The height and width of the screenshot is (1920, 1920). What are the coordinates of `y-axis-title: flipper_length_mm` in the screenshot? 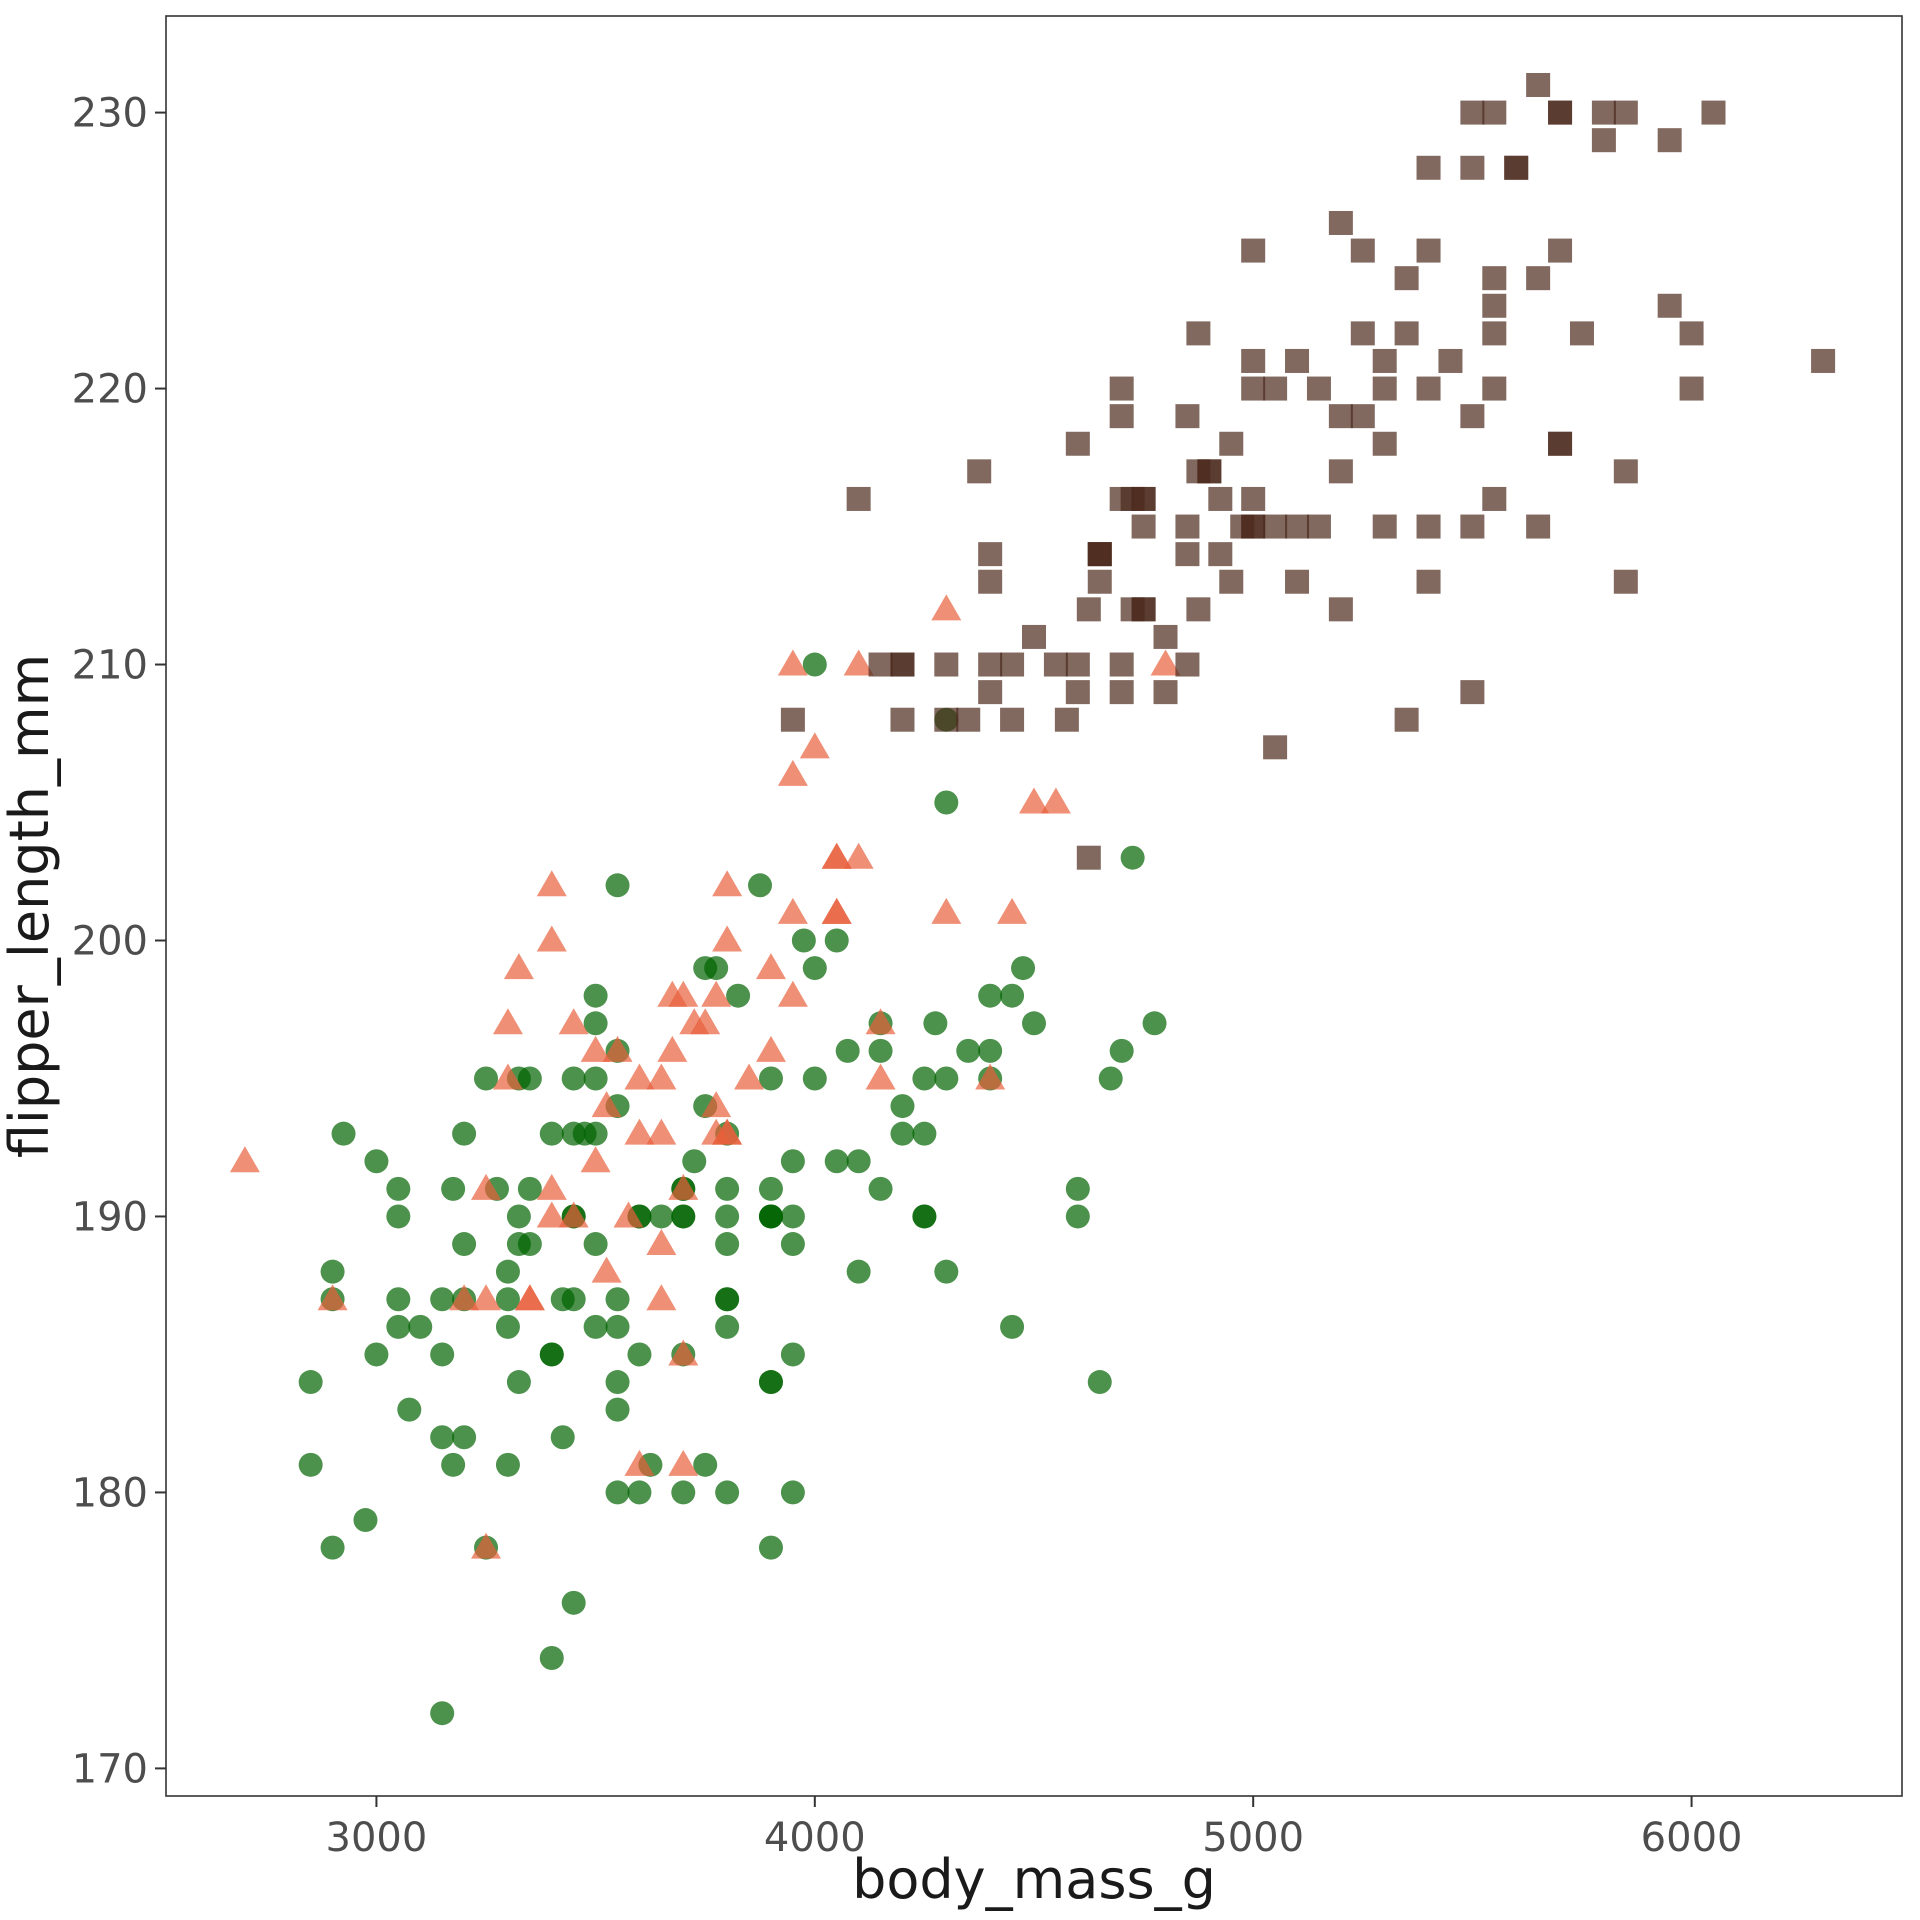 It's located at (30, 906).